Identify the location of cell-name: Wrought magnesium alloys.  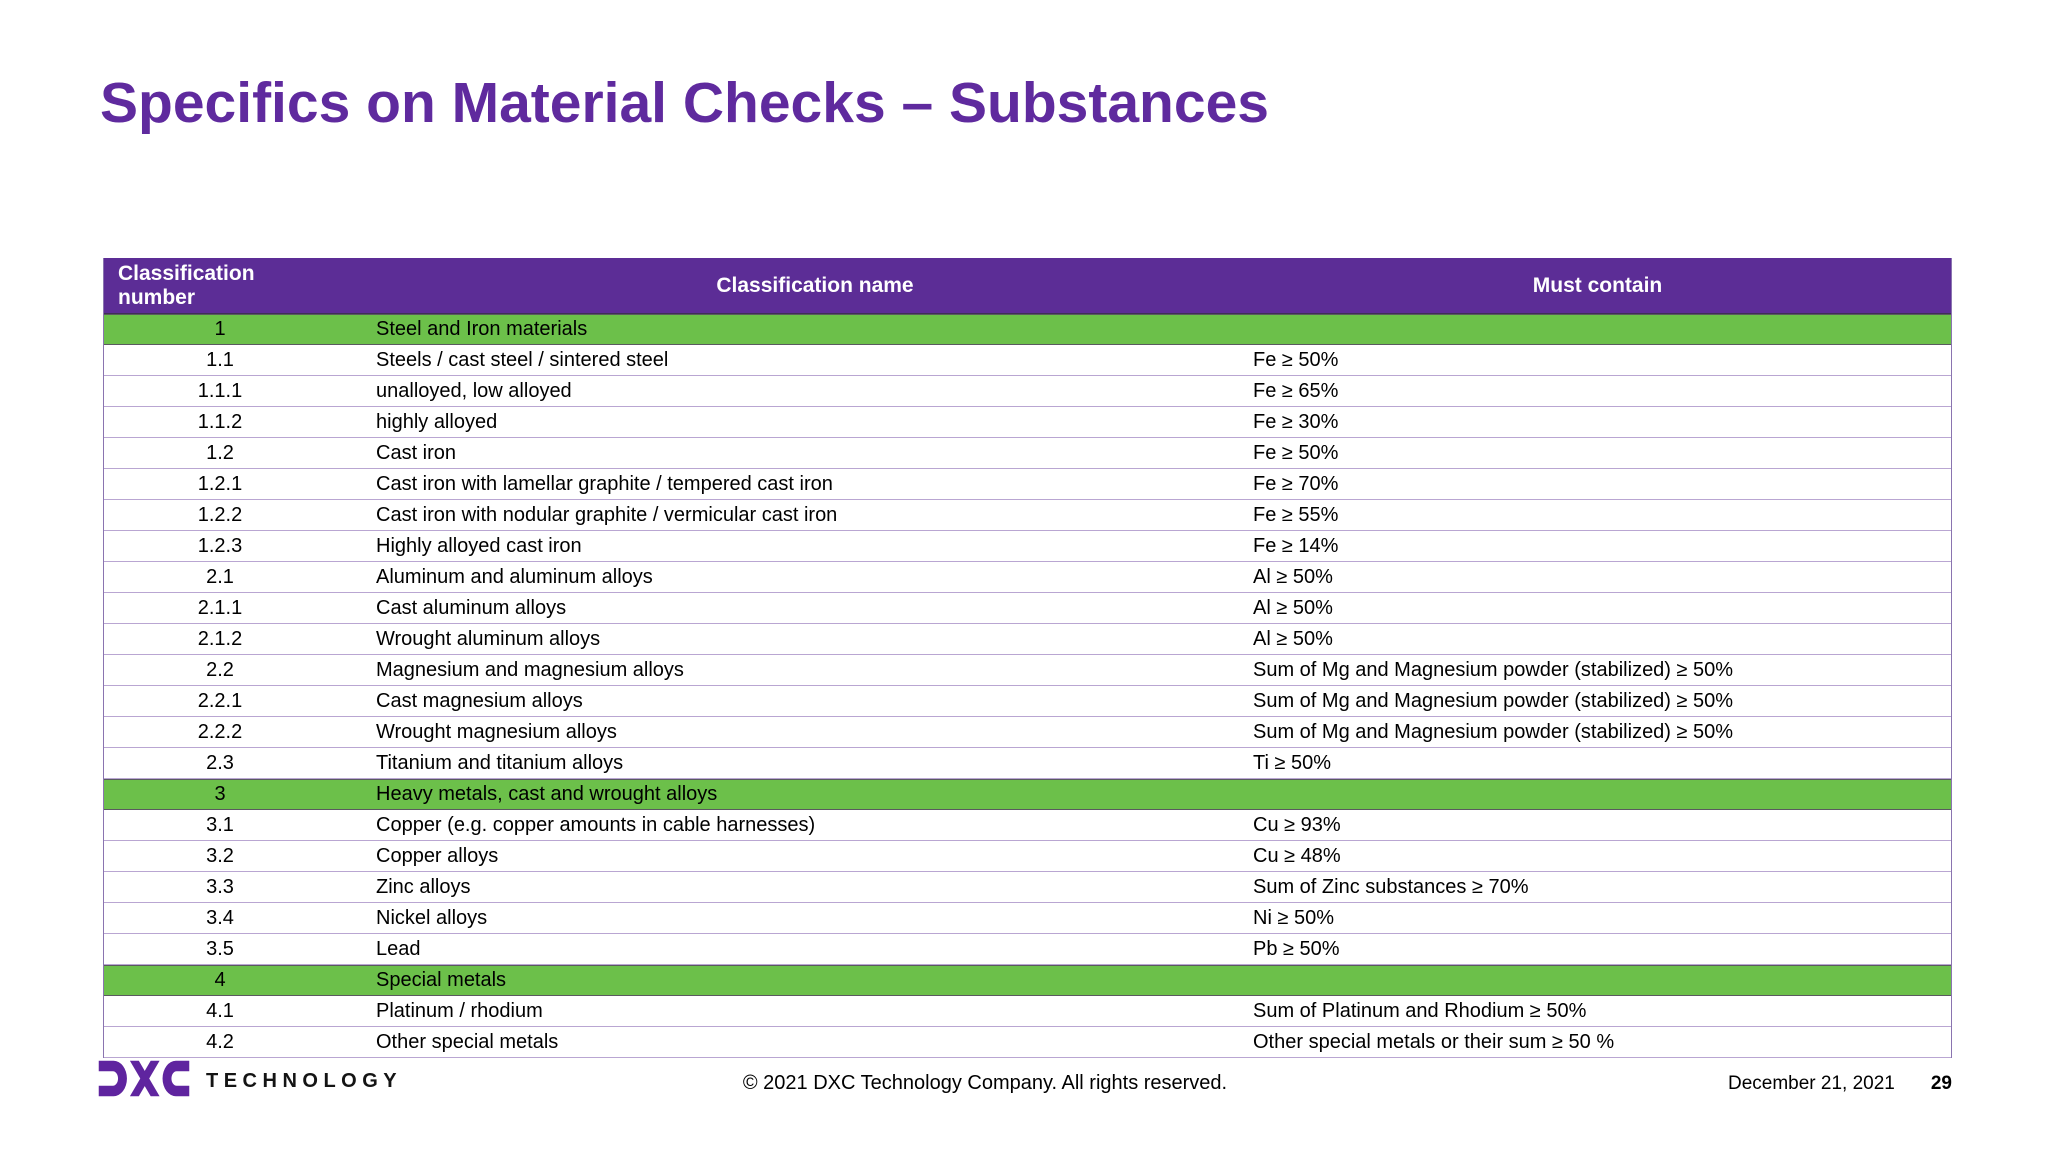
(496, 731).